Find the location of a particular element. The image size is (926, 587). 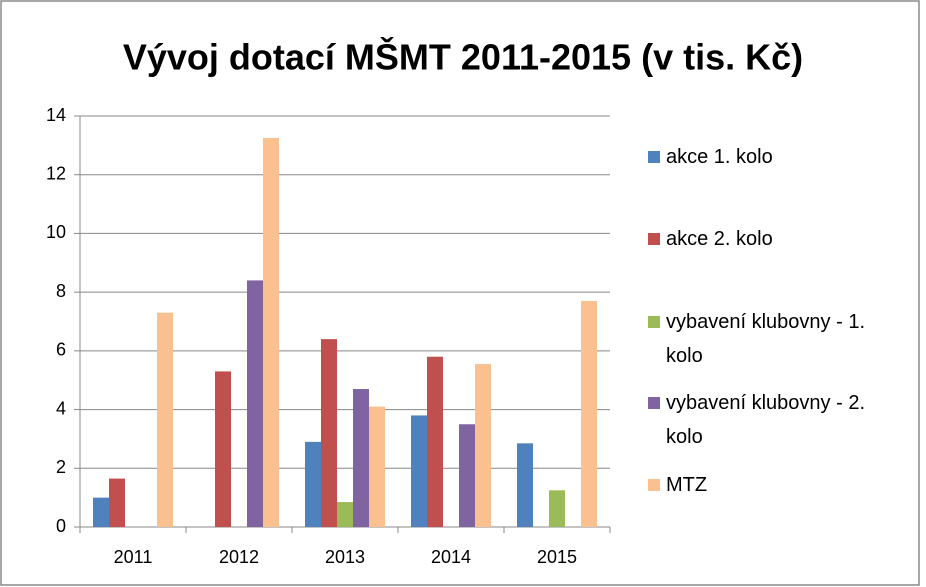

y-tick-label: 14 is located at coordinates (56, 115).